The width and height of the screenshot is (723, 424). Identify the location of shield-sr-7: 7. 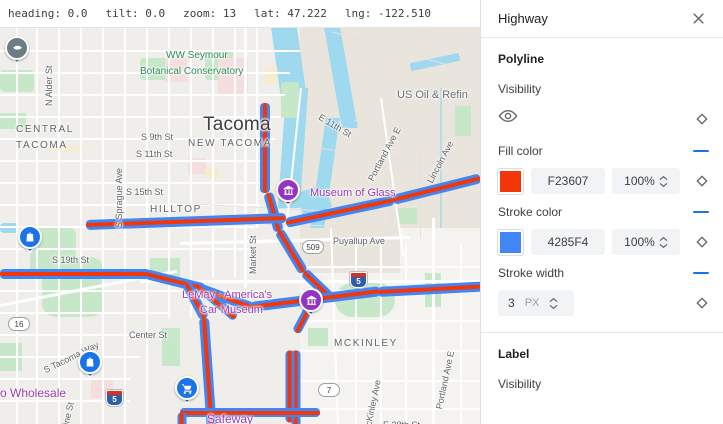
(329, 390).